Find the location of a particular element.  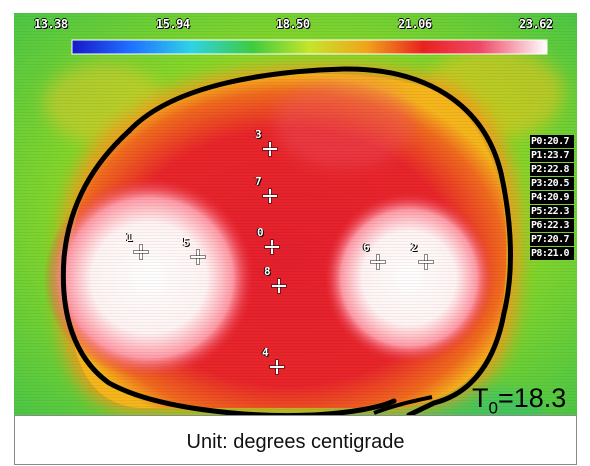

point-label-1: 1 is located at coordinates (129, 237).